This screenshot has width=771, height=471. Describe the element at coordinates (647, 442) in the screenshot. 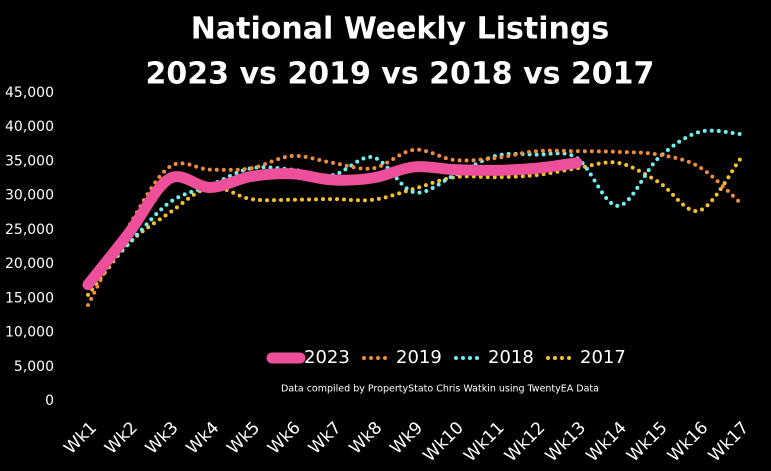

I see `x-tick-label: Wk15` at that location.